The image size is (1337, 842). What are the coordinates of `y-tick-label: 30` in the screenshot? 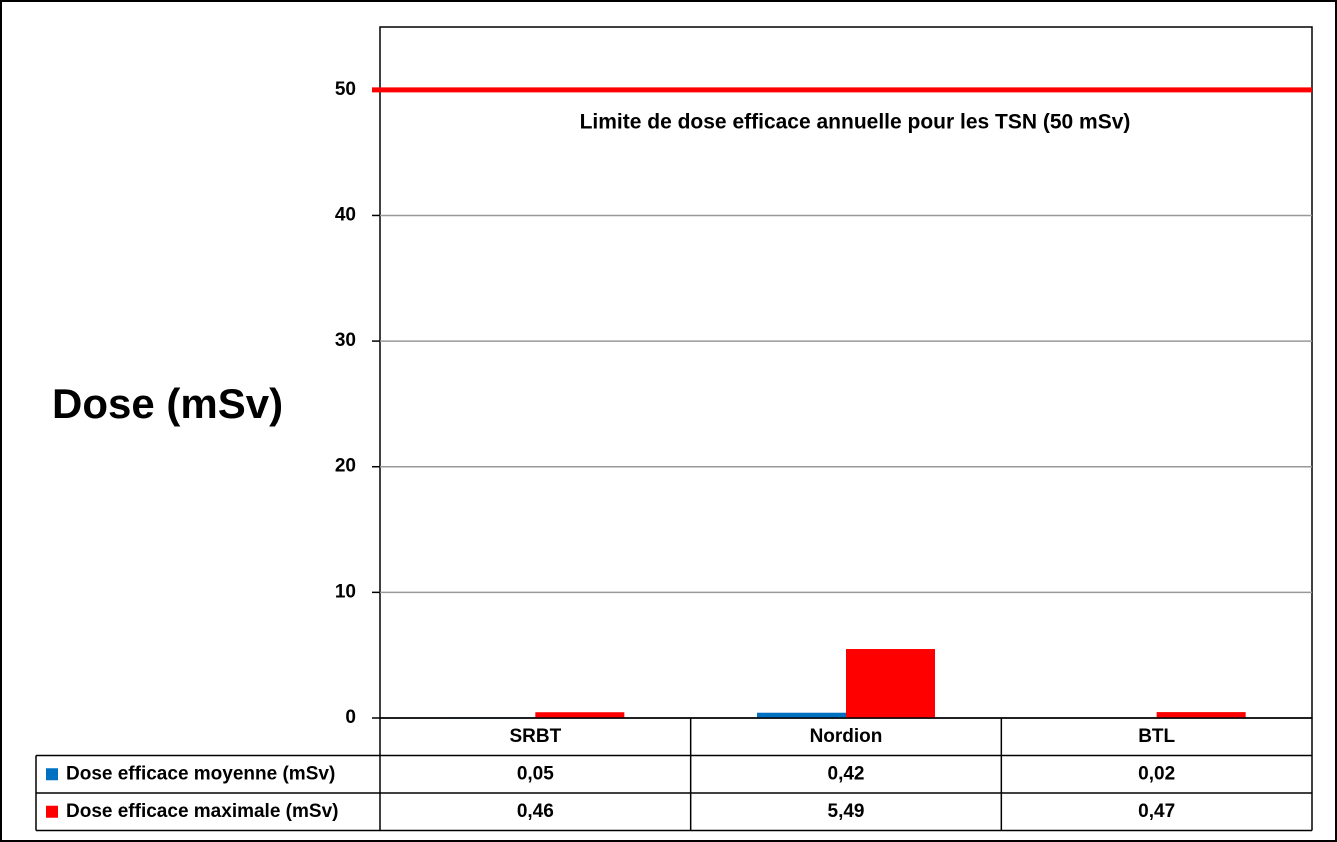 It's located at (345, 340).